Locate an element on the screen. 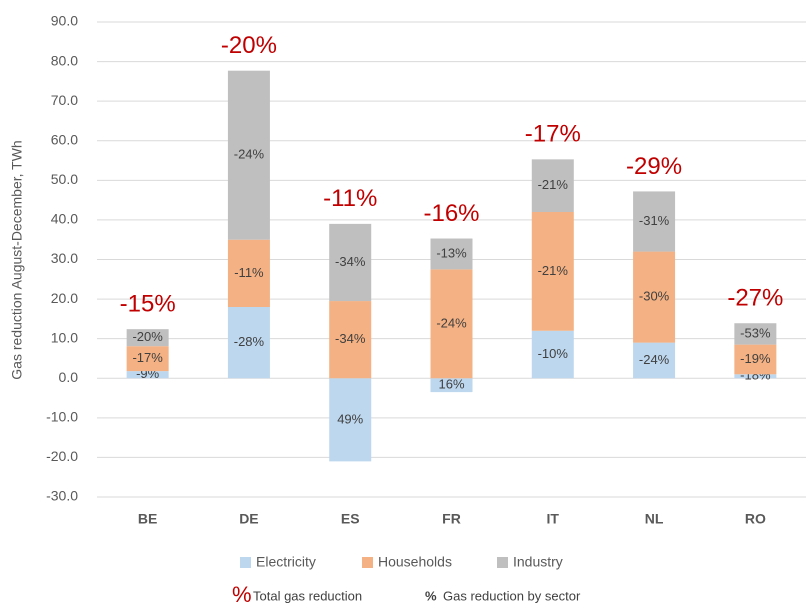 Image resolution: width=806 pixels, height=611 pixels. sector-label: -17% is located at coordinates (147, 357).